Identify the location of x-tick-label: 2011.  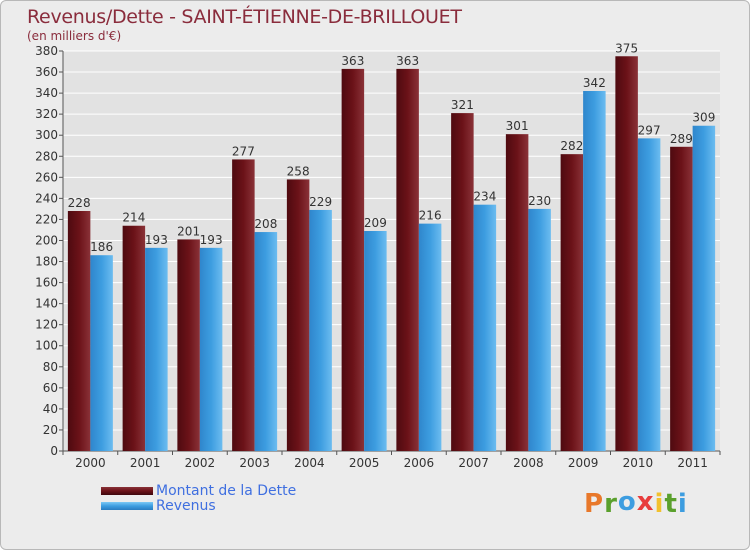
(692, 463).